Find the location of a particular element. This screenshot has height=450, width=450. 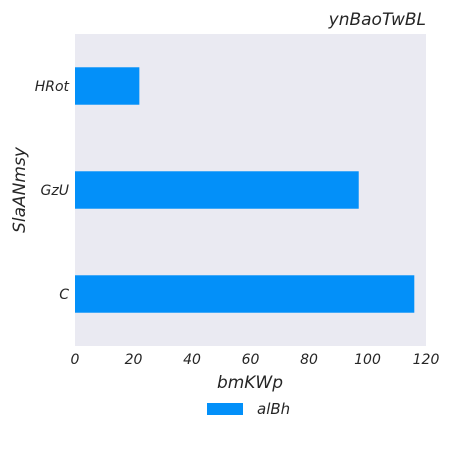

x-tick-label: 0 is located at coordinates (75, 360).